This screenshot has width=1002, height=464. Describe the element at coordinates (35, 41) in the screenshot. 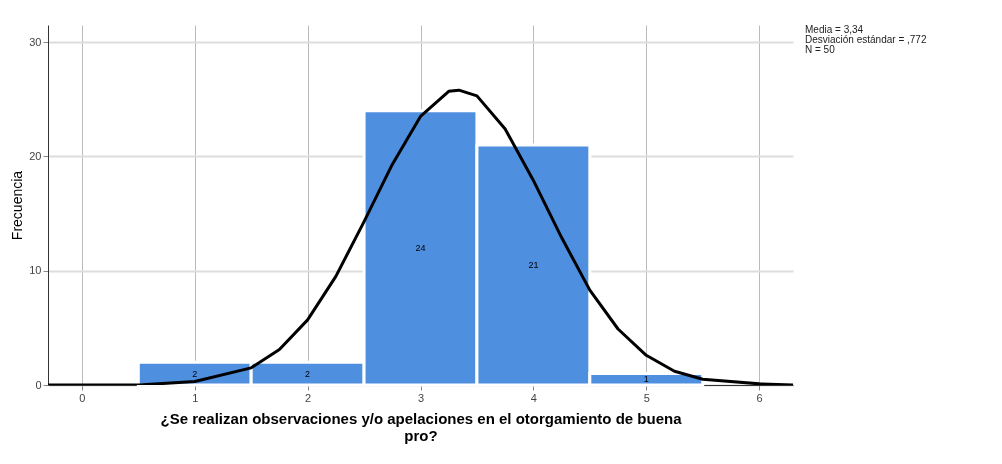

I see `y-tick-label: 30` at that location.